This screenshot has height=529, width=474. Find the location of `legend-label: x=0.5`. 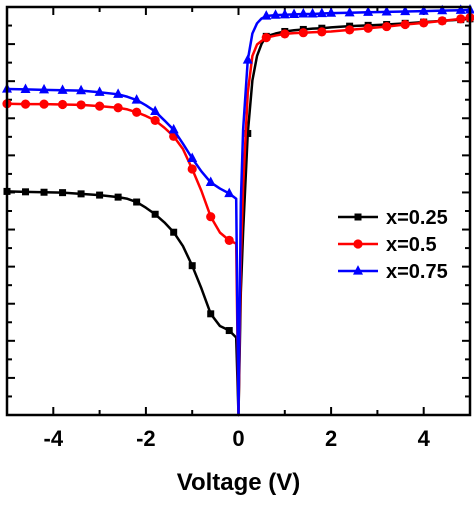

legend-label: x=0.5 is located at coordinates (411, 245).